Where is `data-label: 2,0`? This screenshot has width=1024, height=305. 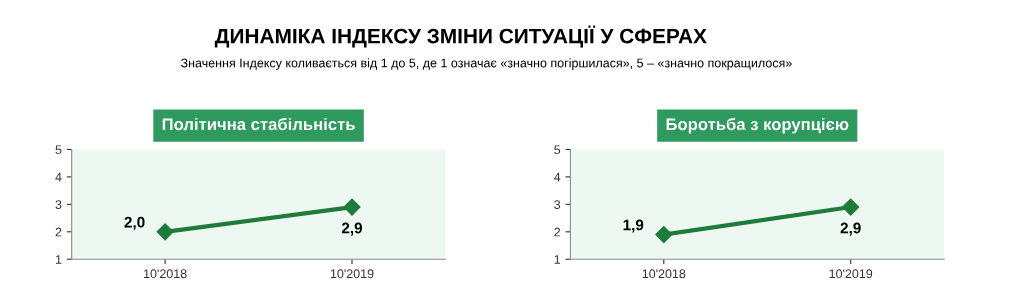
data-label: 2,0 is located at coordinates (134, 223).